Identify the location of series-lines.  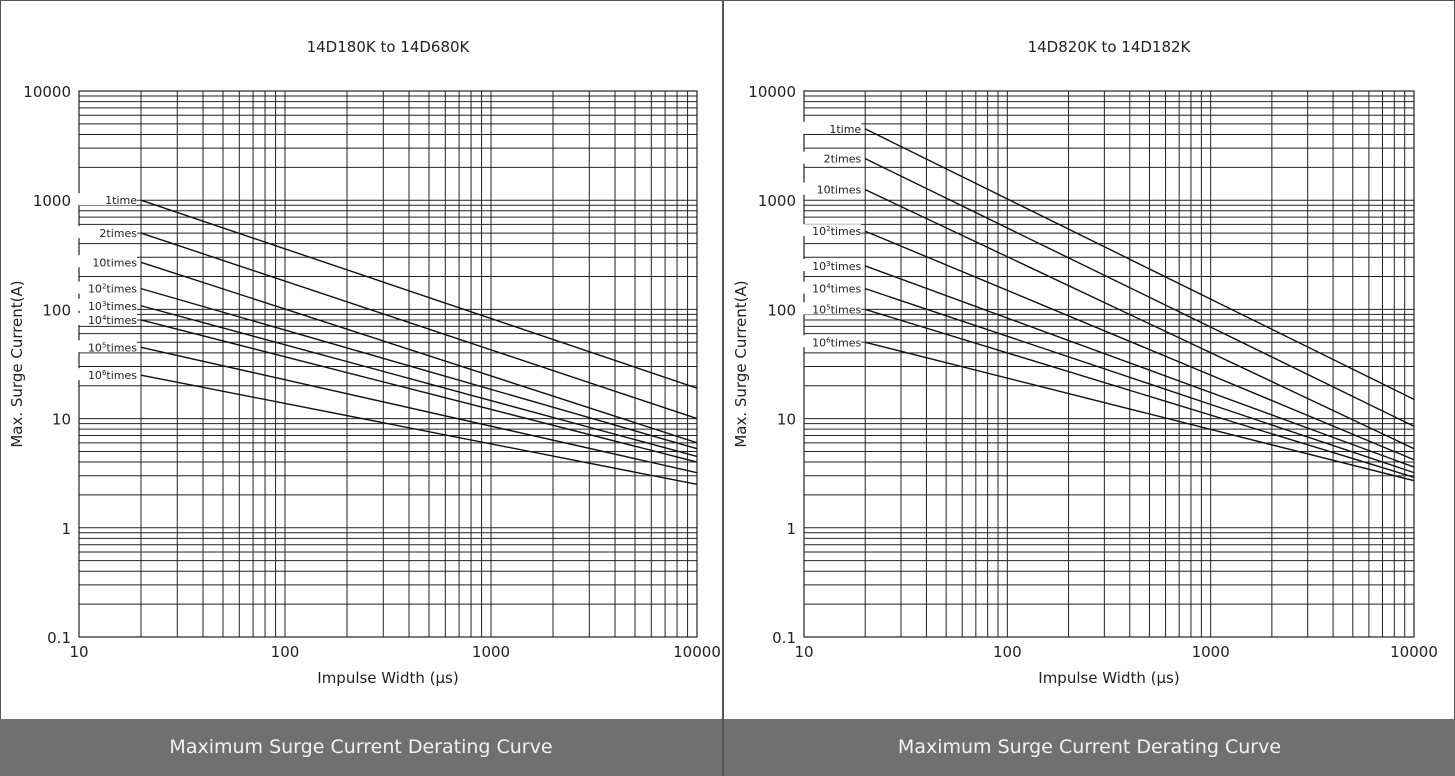
(419, 342).